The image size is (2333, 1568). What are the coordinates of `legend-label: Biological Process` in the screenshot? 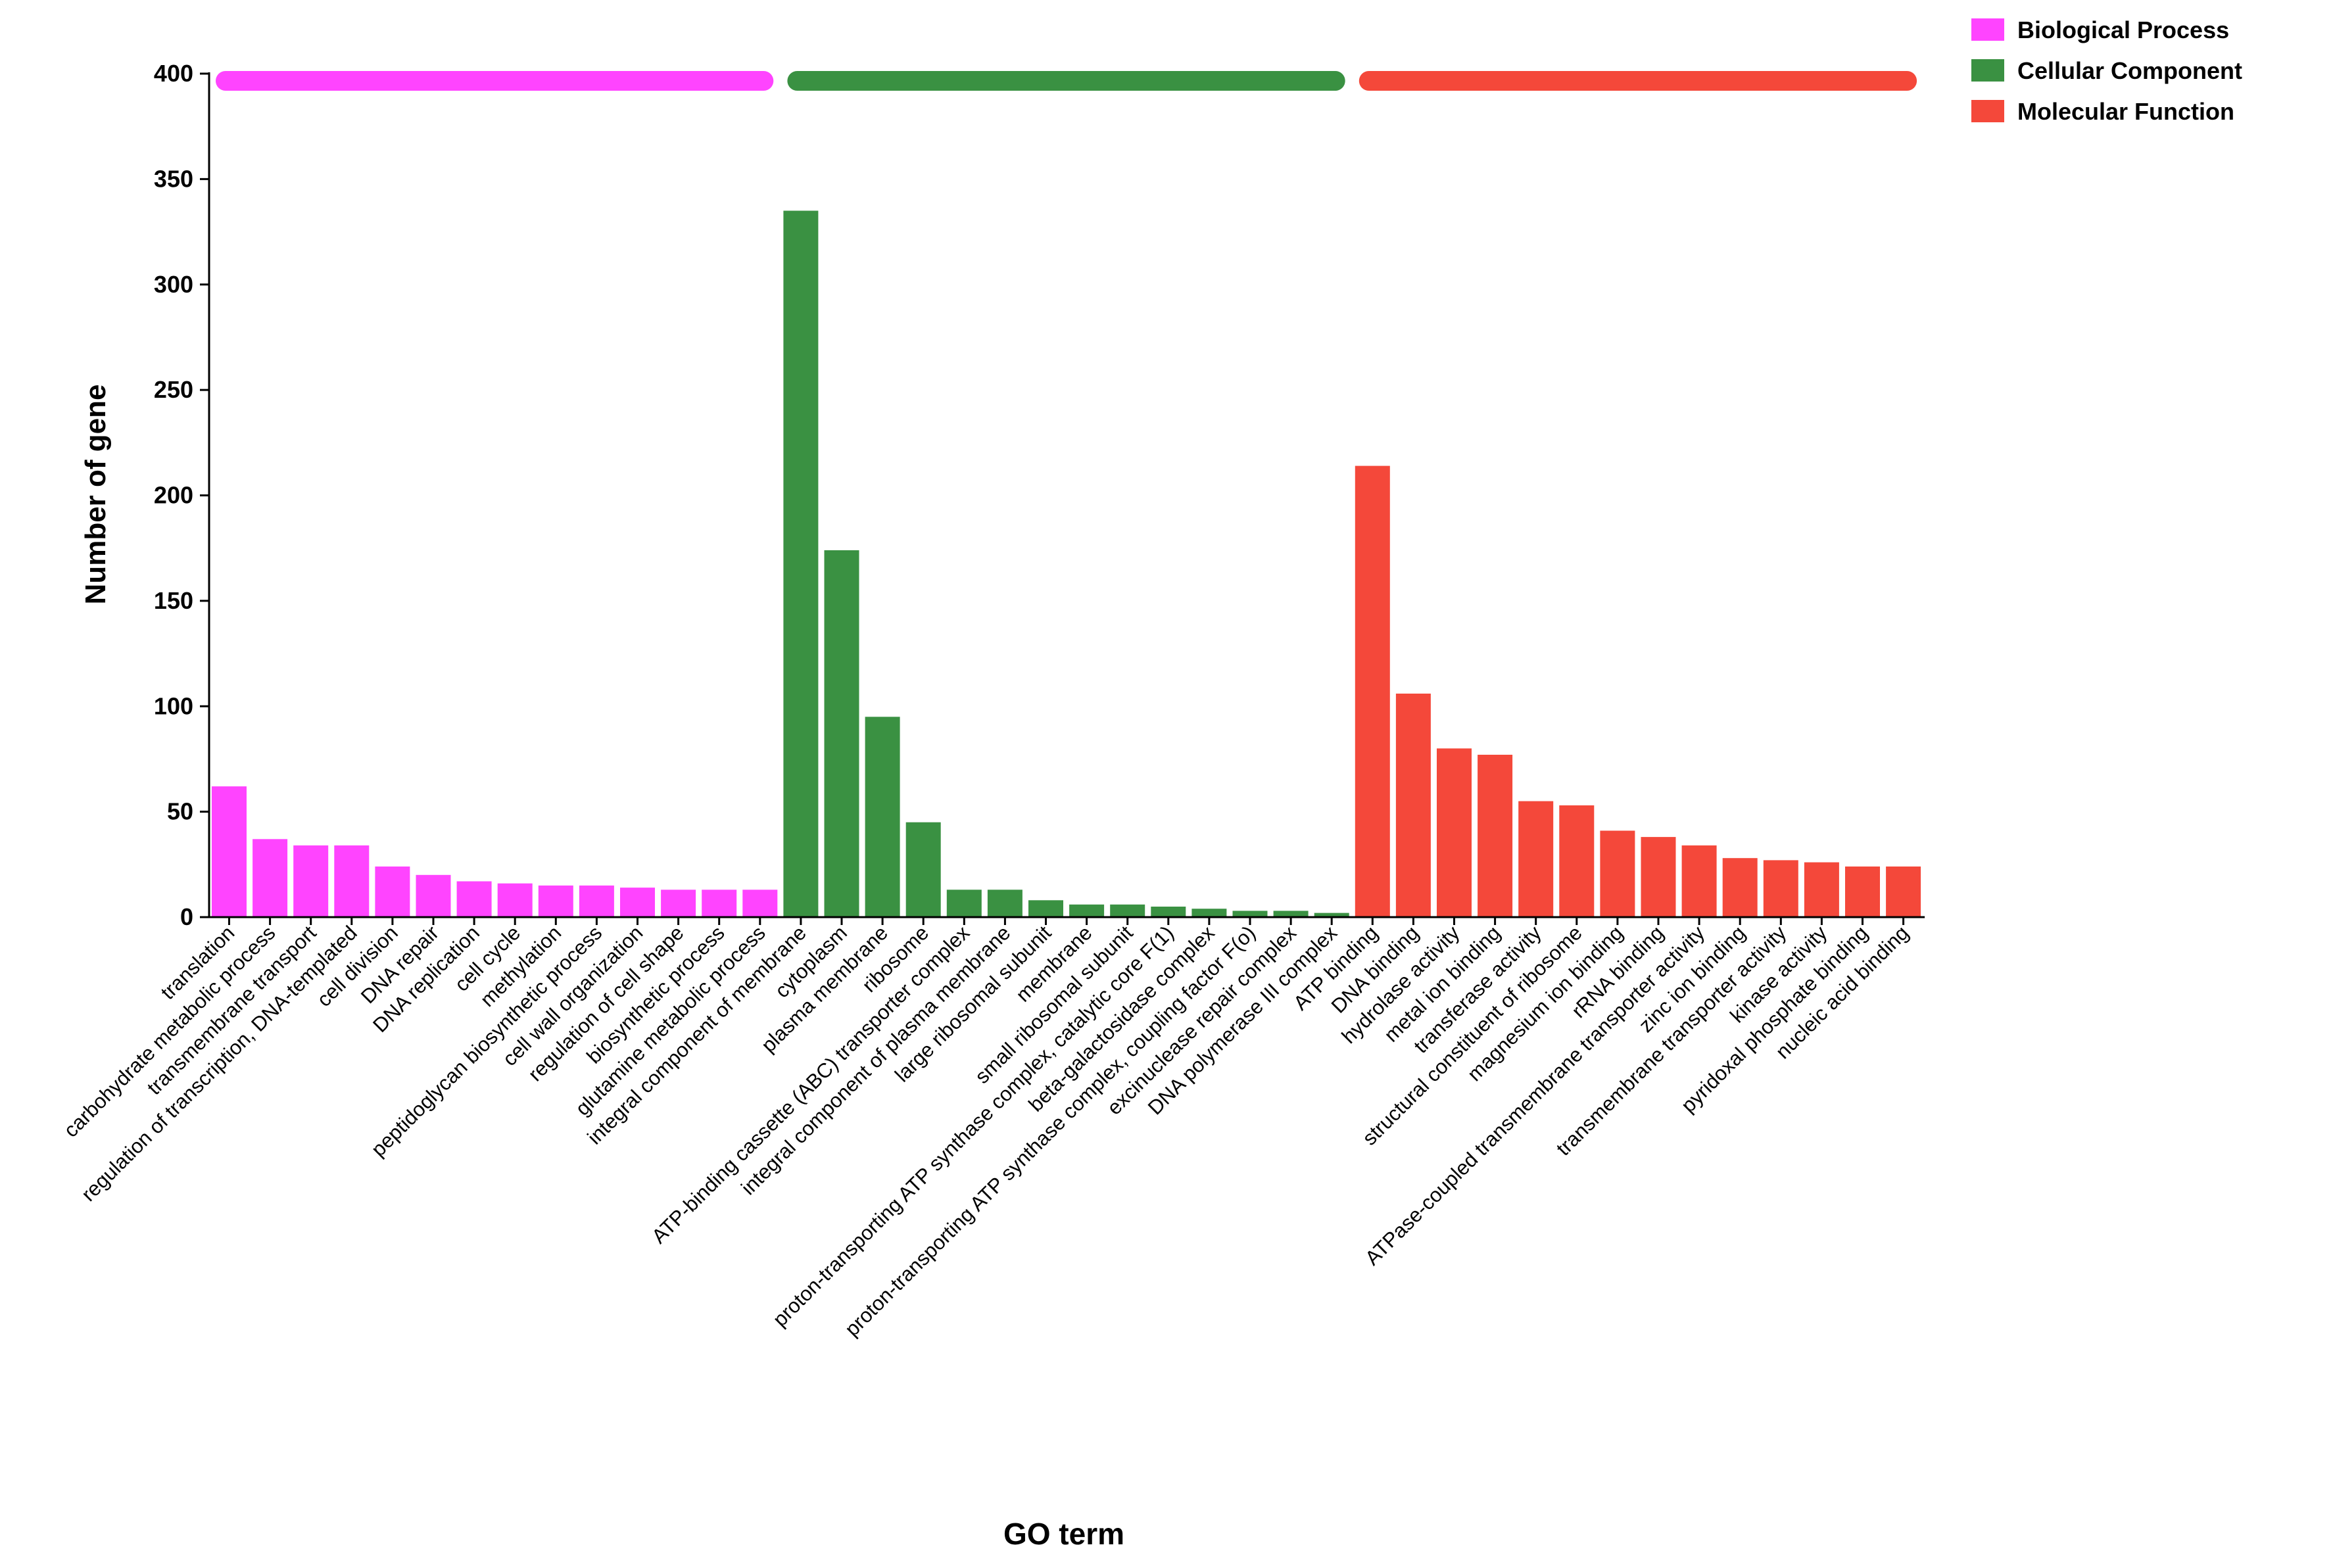 It's located at (2123, 30).